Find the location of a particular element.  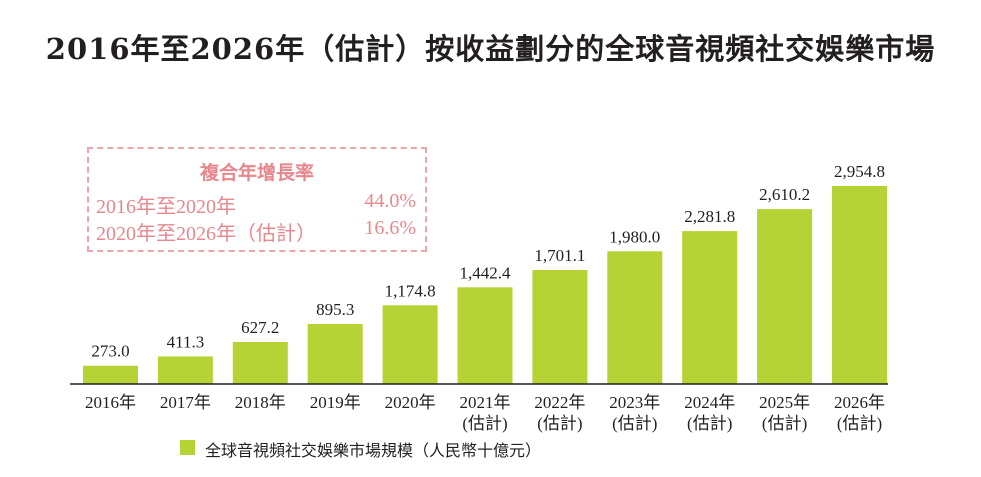

data-label: 2,610.2 is located at coordinates (784, 194).